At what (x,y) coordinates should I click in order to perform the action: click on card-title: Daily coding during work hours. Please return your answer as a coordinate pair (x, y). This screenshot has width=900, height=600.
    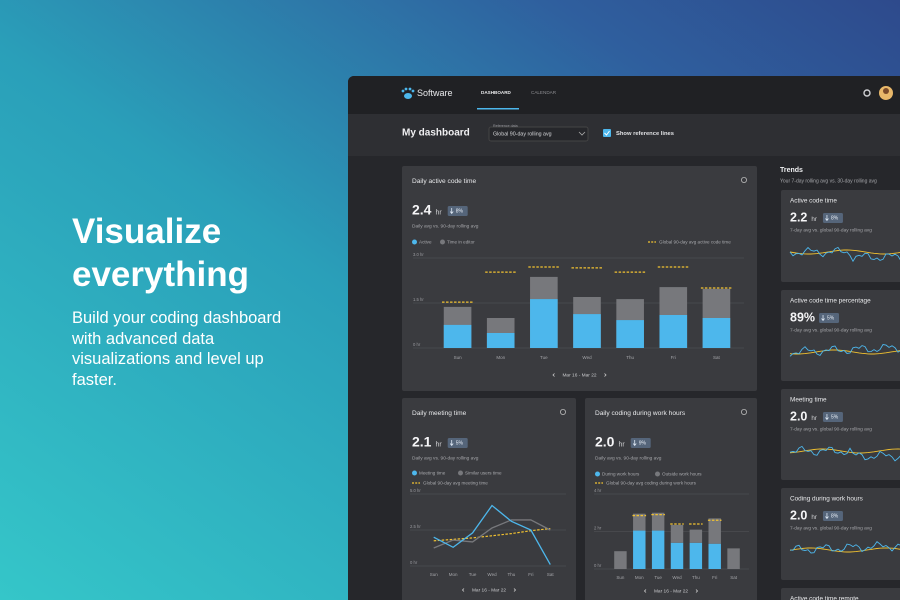
    Looking at the image, I should click on (640, 413).